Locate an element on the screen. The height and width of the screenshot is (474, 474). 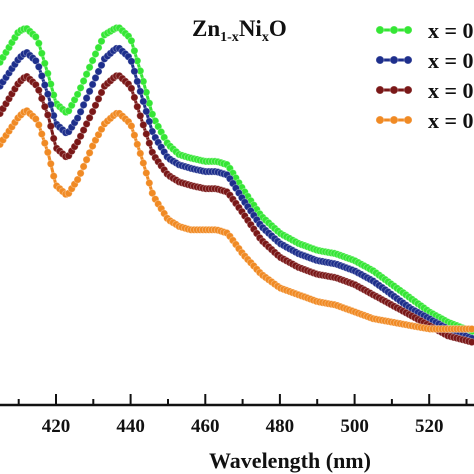
legend-item-1: x = 0 is located at coordinates (424, 30).